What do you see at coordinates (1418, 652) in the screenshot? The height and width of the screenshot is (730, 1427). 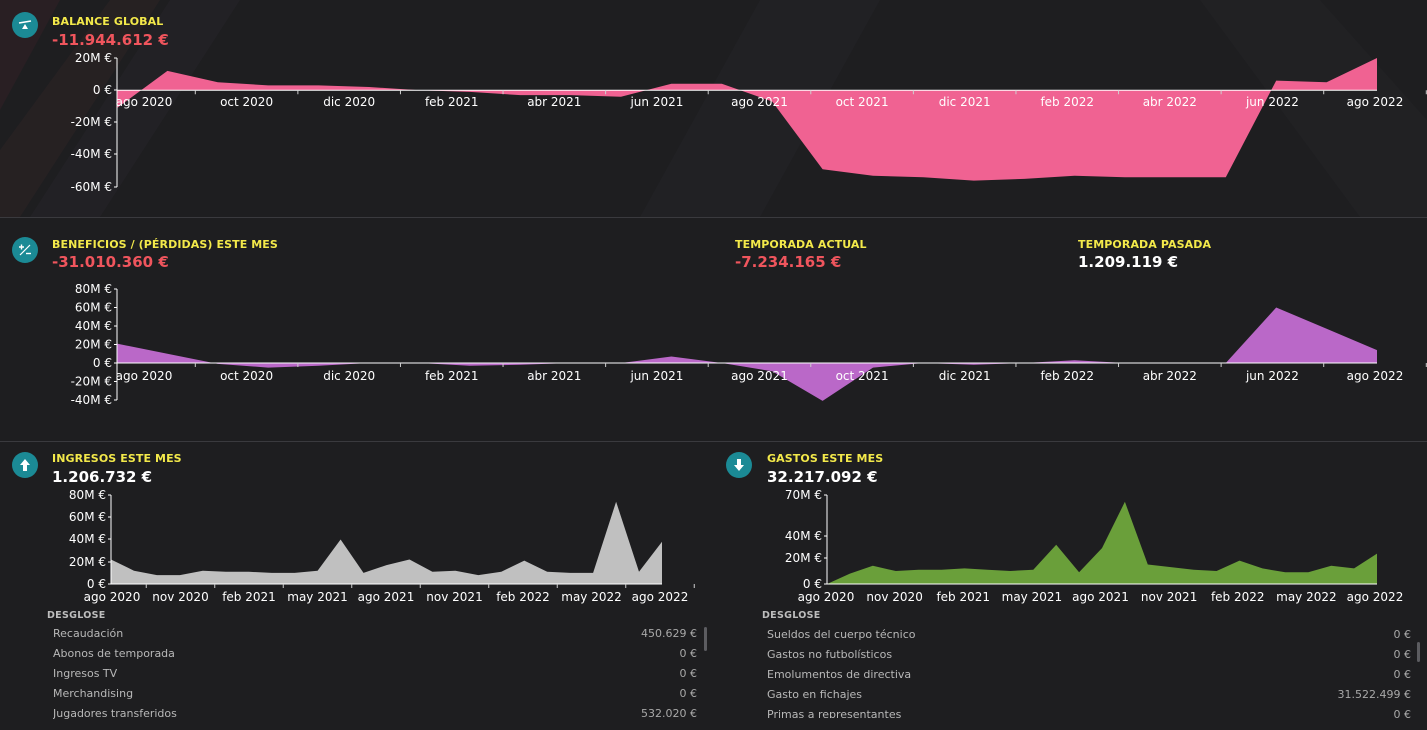 I see `expenses-breakdown-scrollbar` at bounding box center [1418, 652].